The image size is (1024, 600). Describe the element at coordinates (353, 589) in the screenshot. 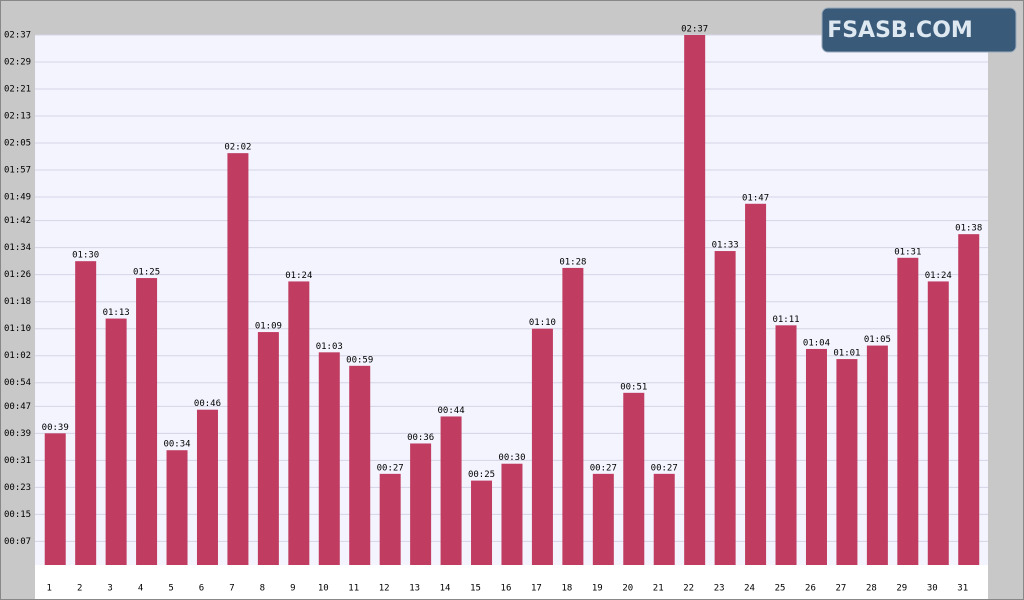

I see `x-tick-label: 11` at that location.